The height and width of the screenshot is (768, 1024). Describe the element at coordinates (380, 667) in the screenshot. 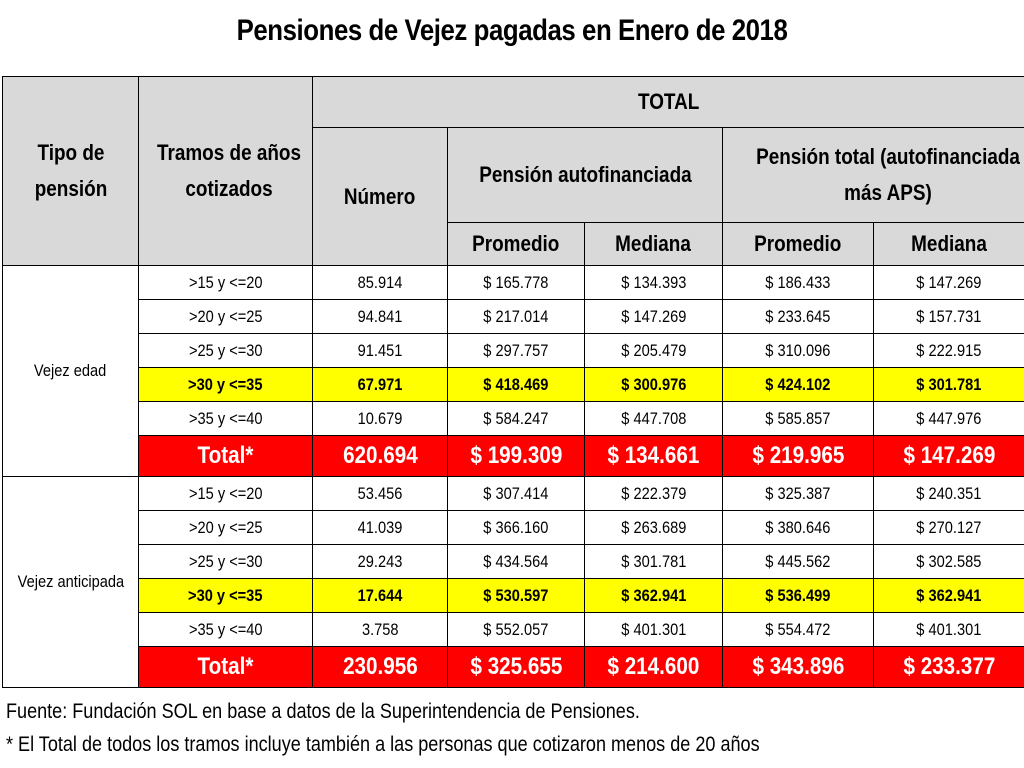

I see `cell-numero: 230.956` at that location.